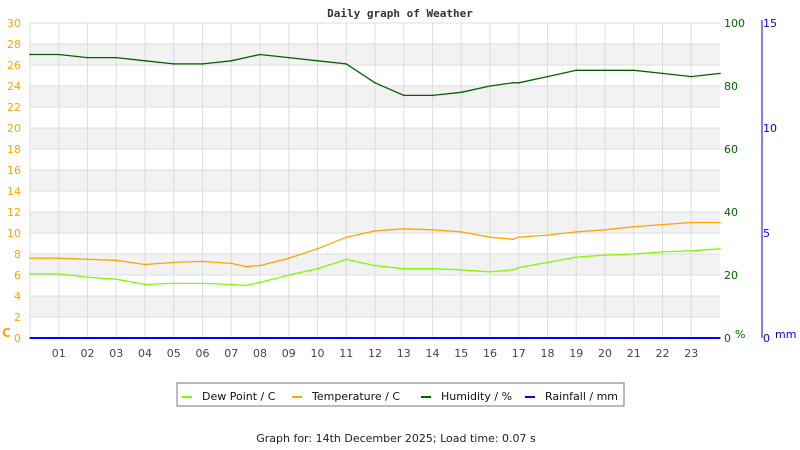 The image size is (800, 450). I want to click on x-tick: 13, so click(404, 353).